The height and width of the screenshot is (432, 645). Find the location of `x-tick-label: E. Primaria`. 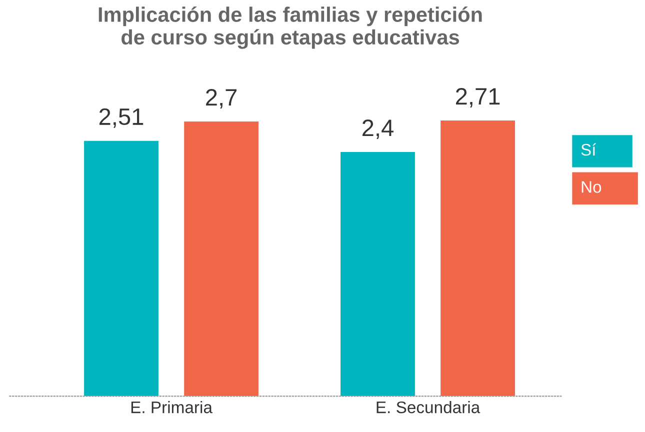

x-tick-label: E. Primaria is located at coordinates (171, 407).